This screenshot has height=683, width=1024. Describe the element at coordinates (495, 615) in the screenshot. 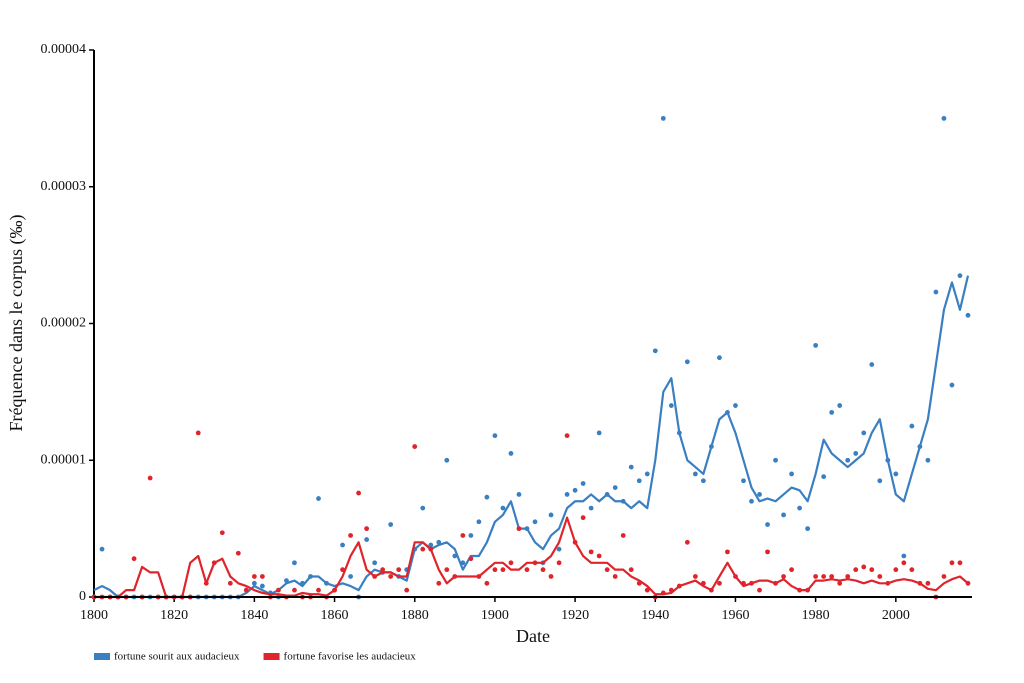

I see `x-tick-label: 1900` at that location.